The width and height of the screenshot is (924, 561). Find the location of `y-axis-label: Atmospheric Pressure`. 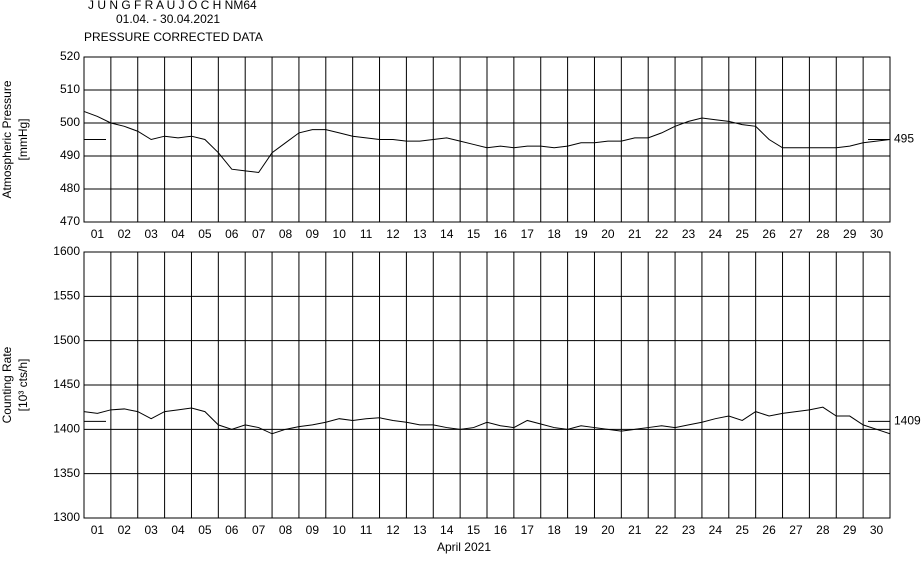

y-axis-label: Atmospheric Pressure is located at coordinates (7, 139).